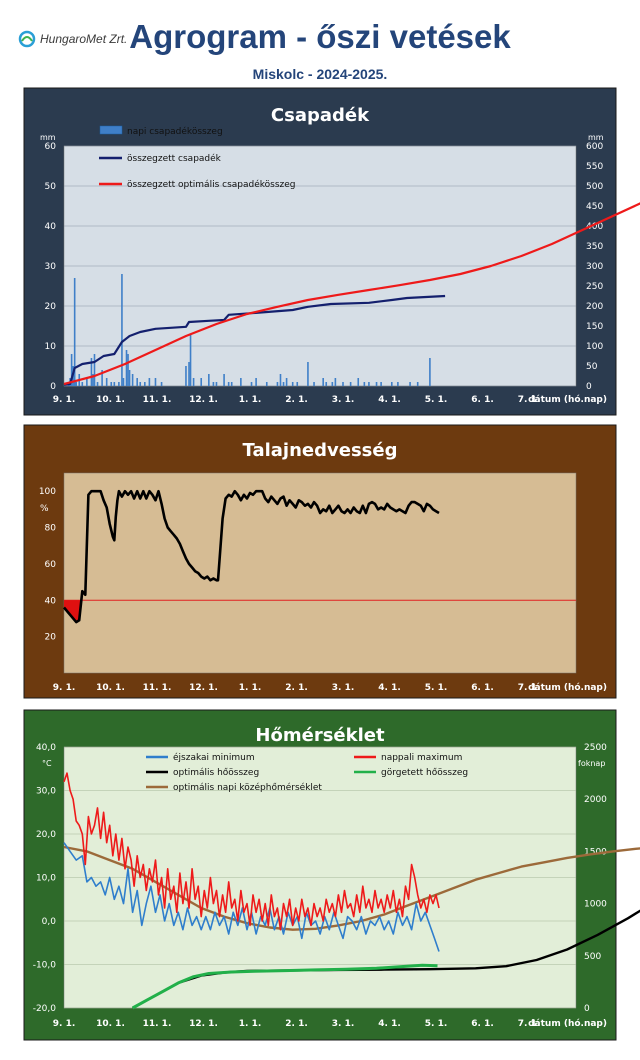 Image resolution: width=640 pixels, height=1060 pixels. I want to click on temp-x-tick-label: 3. 1., so click(343, 1024).